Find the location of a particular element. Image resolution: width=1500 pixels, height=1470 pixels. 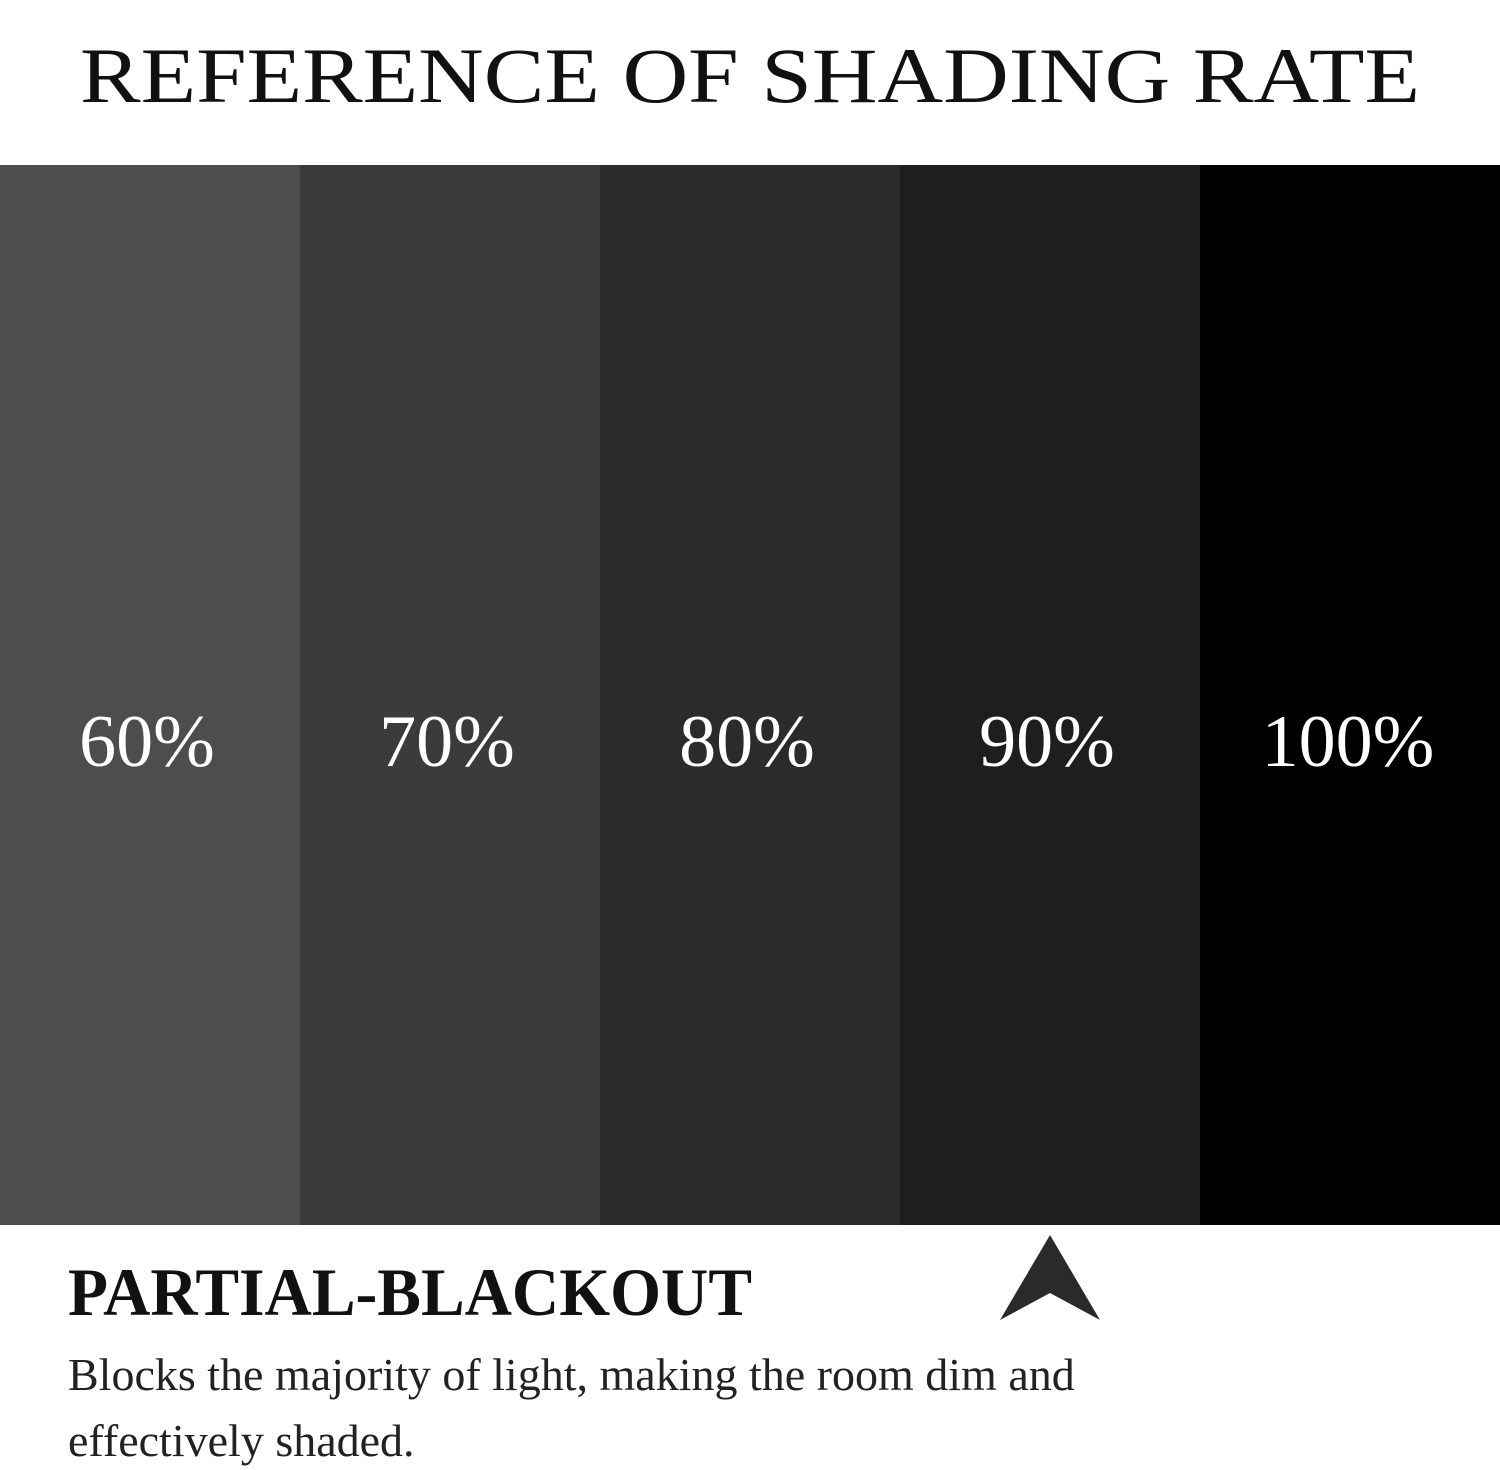

description-line: effectively shaded. is located at coordinates (241, 1440).